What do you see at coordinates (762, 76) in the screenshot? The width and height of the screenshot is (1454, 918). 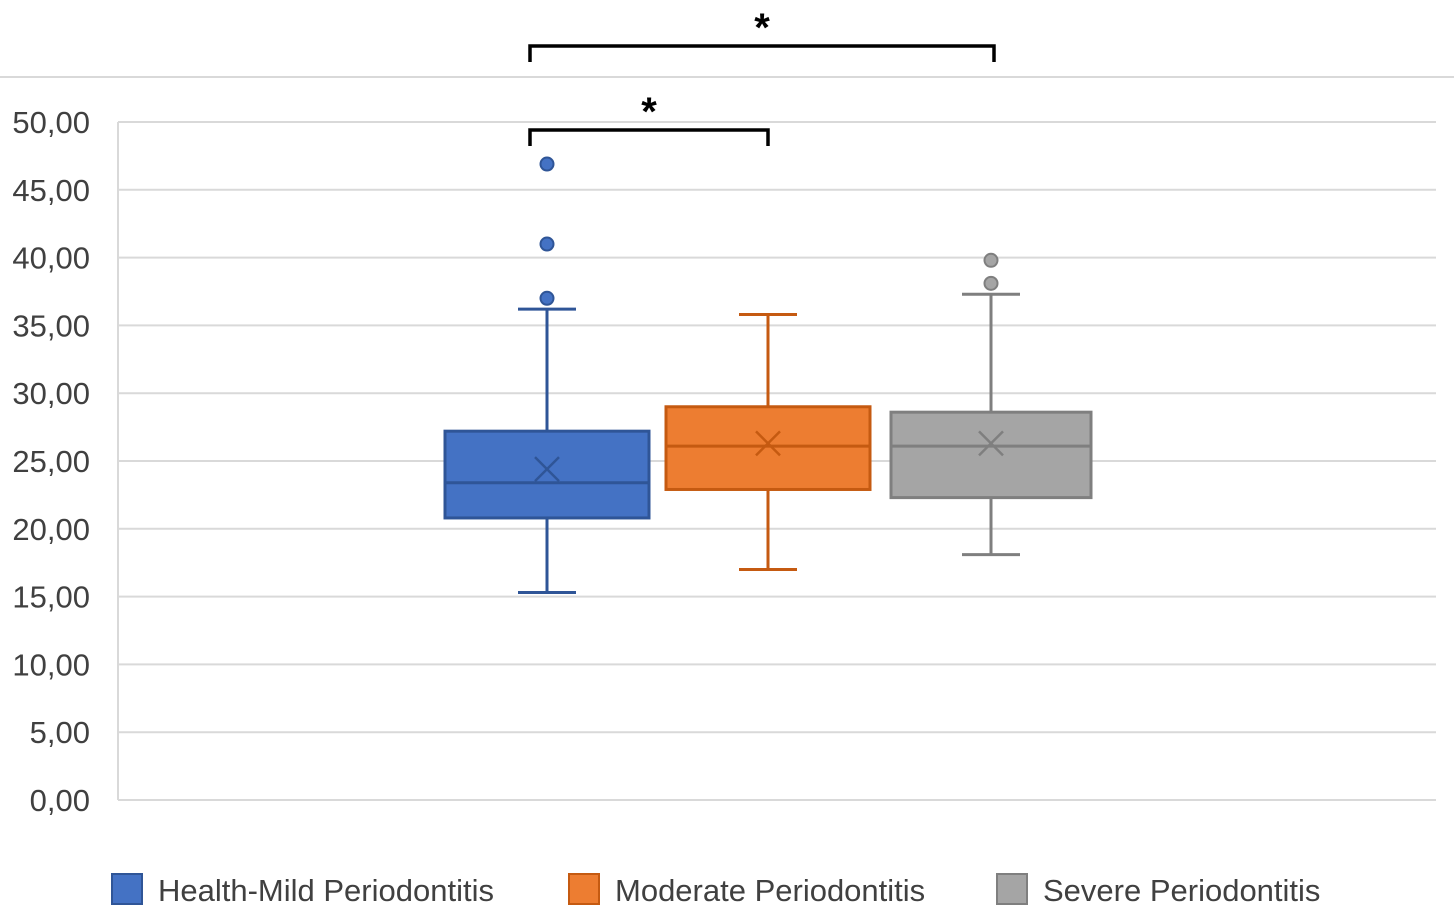 I see `significance-brackets: **` at bounding box center [762, 76].